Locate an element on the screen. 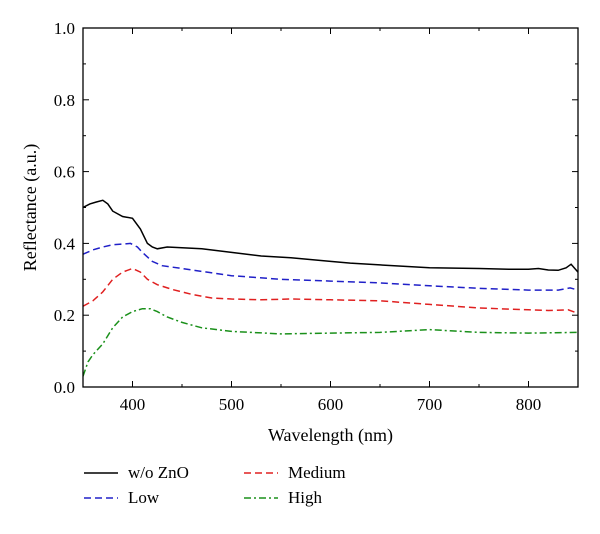 Image resolution: width=600 pixels, height=534 pixels. legend-item-w-o-zno: w/o ZnO is located at coordinates (136, 472).